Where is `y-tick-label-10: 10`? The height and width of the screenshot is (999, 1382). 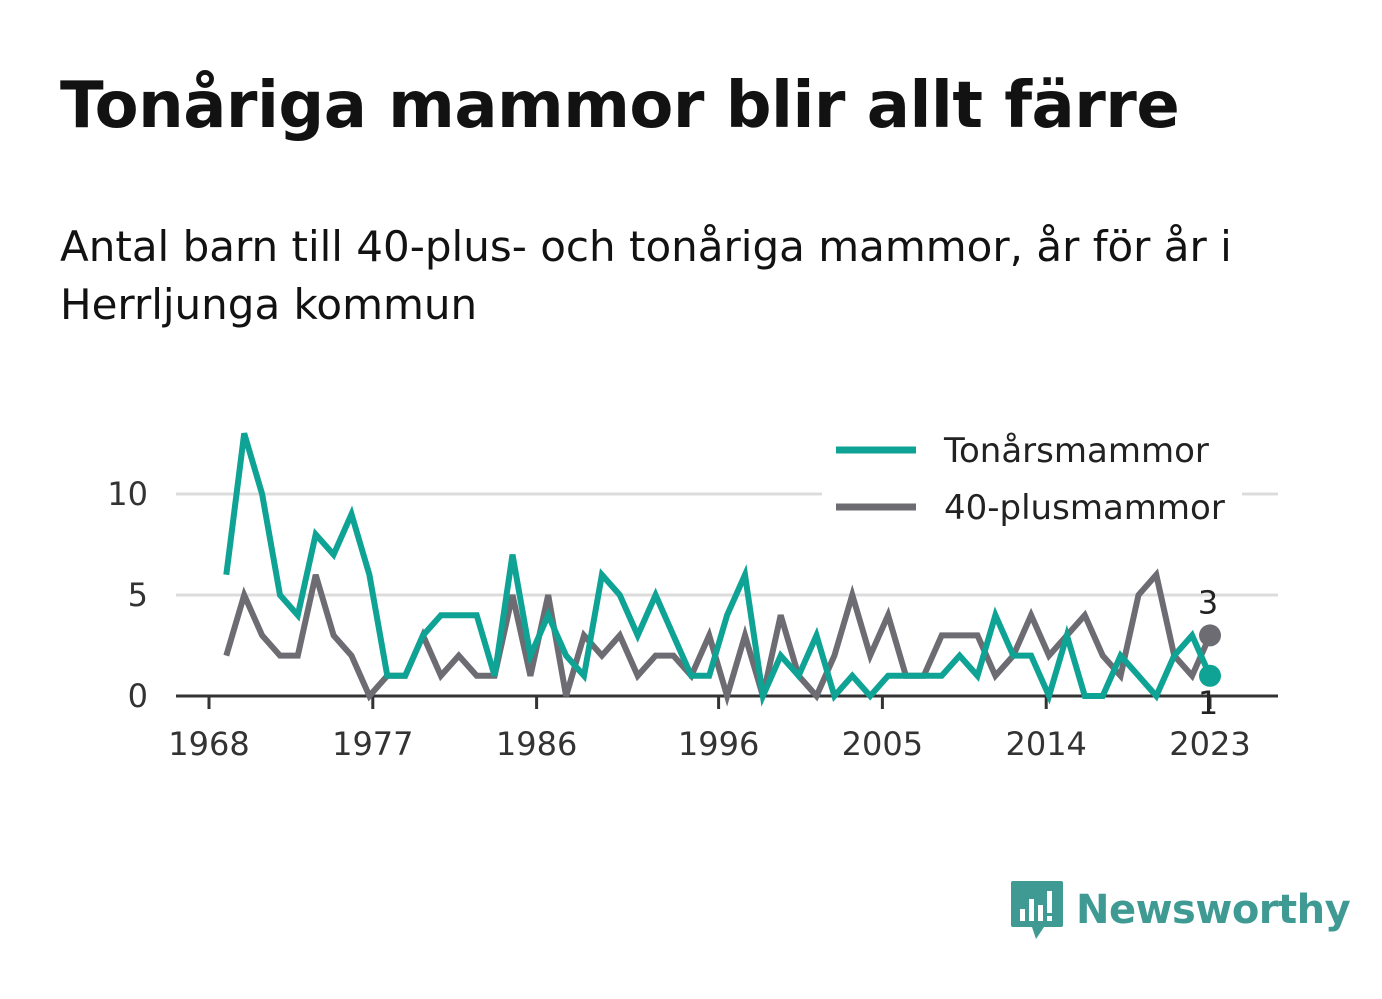 y-tick-label-10: 10 is located at coordinates (127, 494).